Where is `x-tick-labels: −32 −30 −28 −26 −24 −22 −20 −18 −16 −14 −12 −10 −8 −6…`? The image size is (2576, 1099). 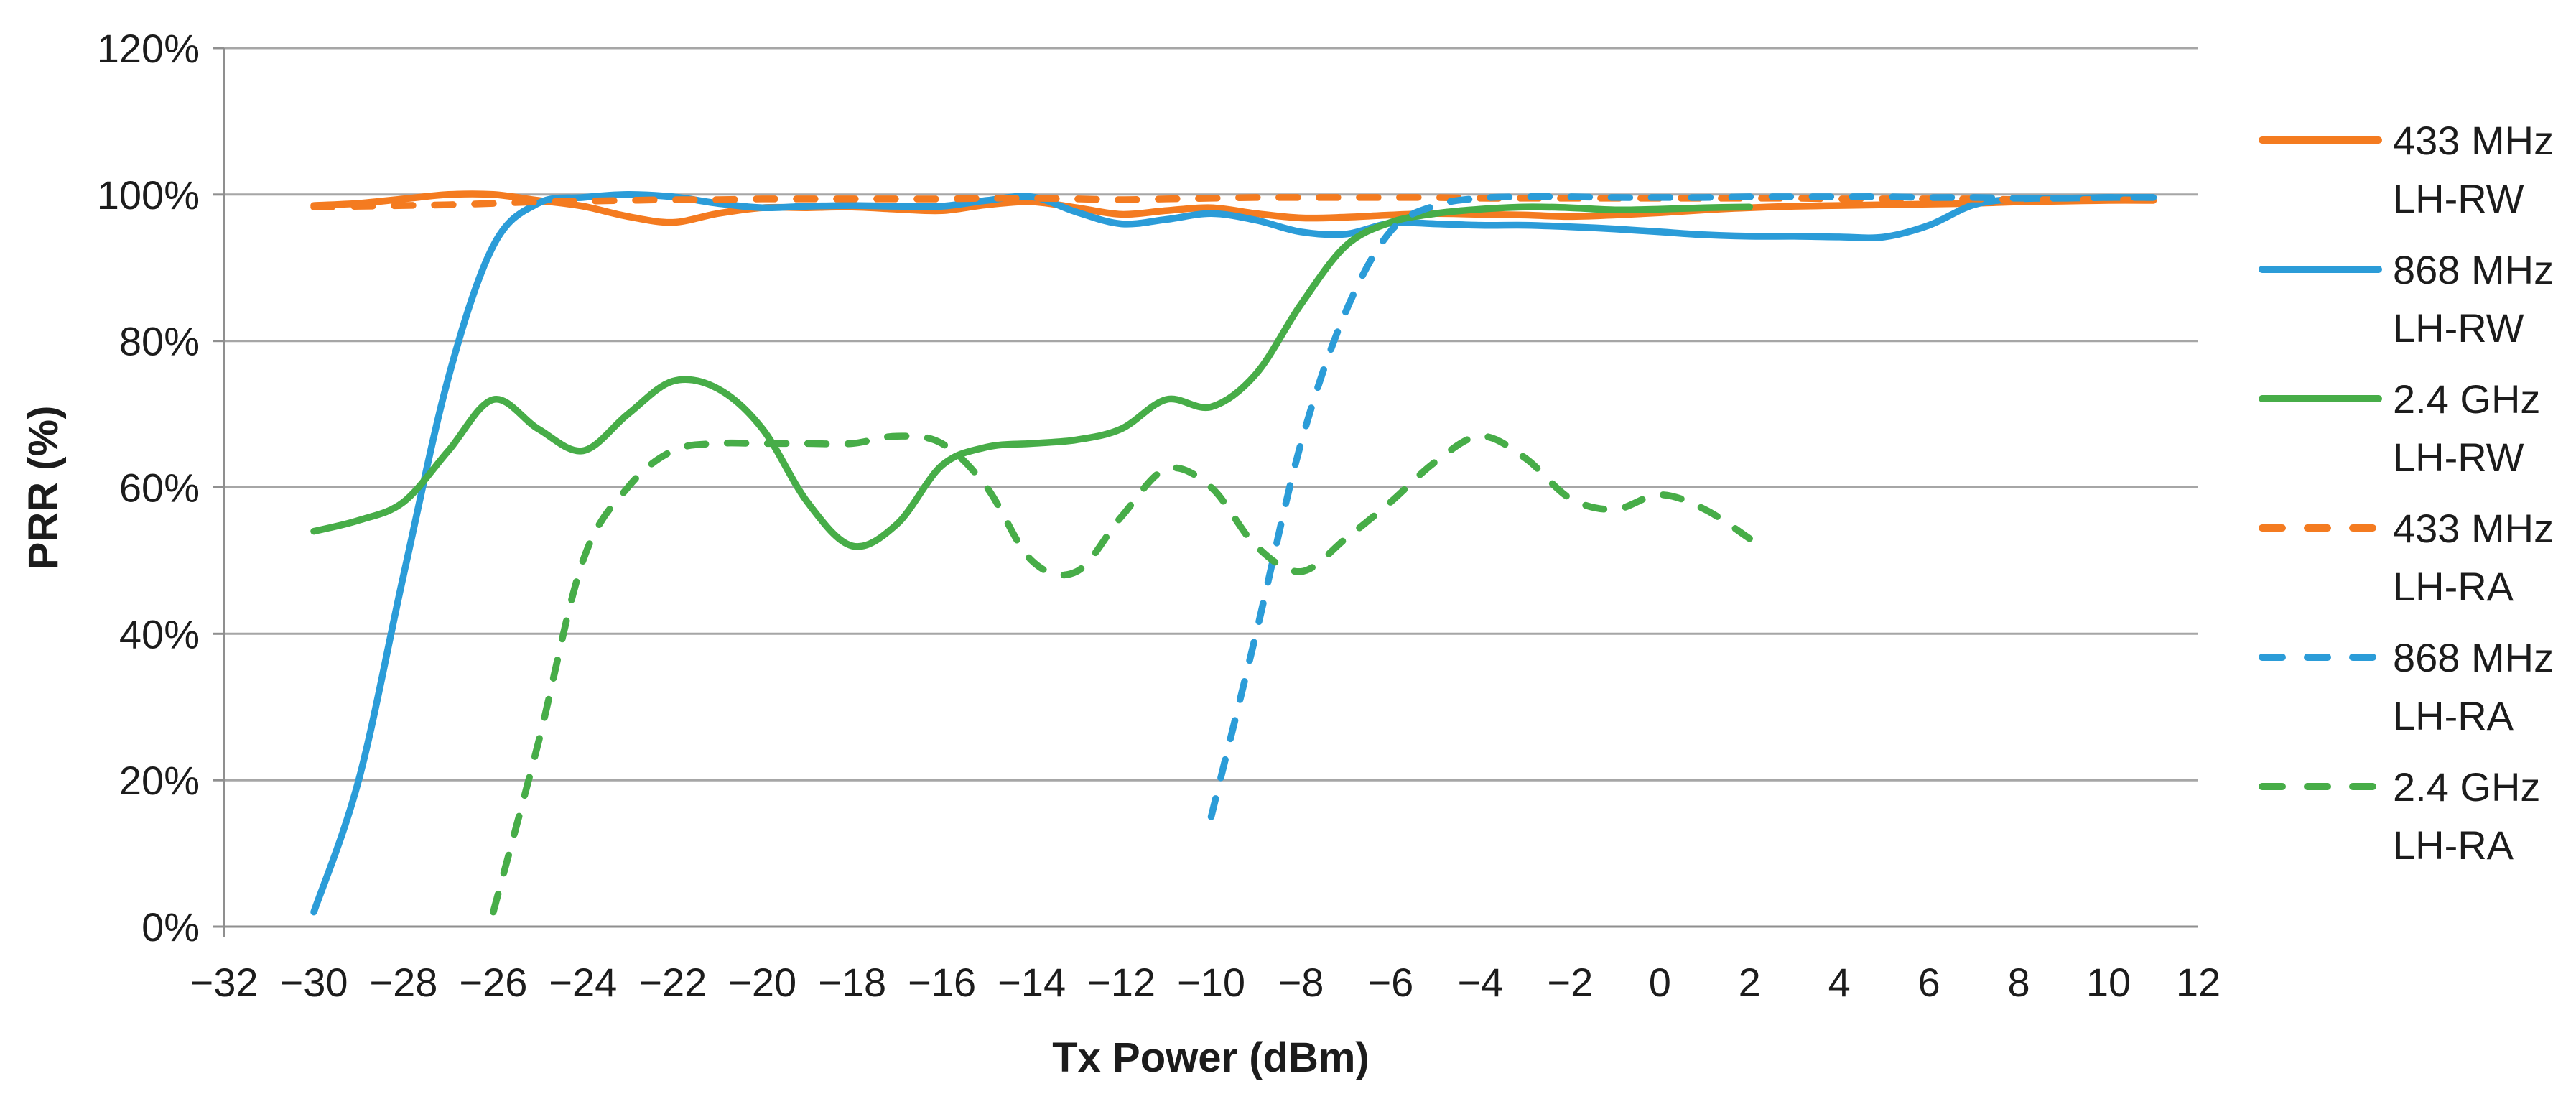
x-tick-labels: −32 −30 −28 −26 −24 −22 −20 −18 −16 −14 −12 −10 −8 −6… is located at coordinates (1205, 982).